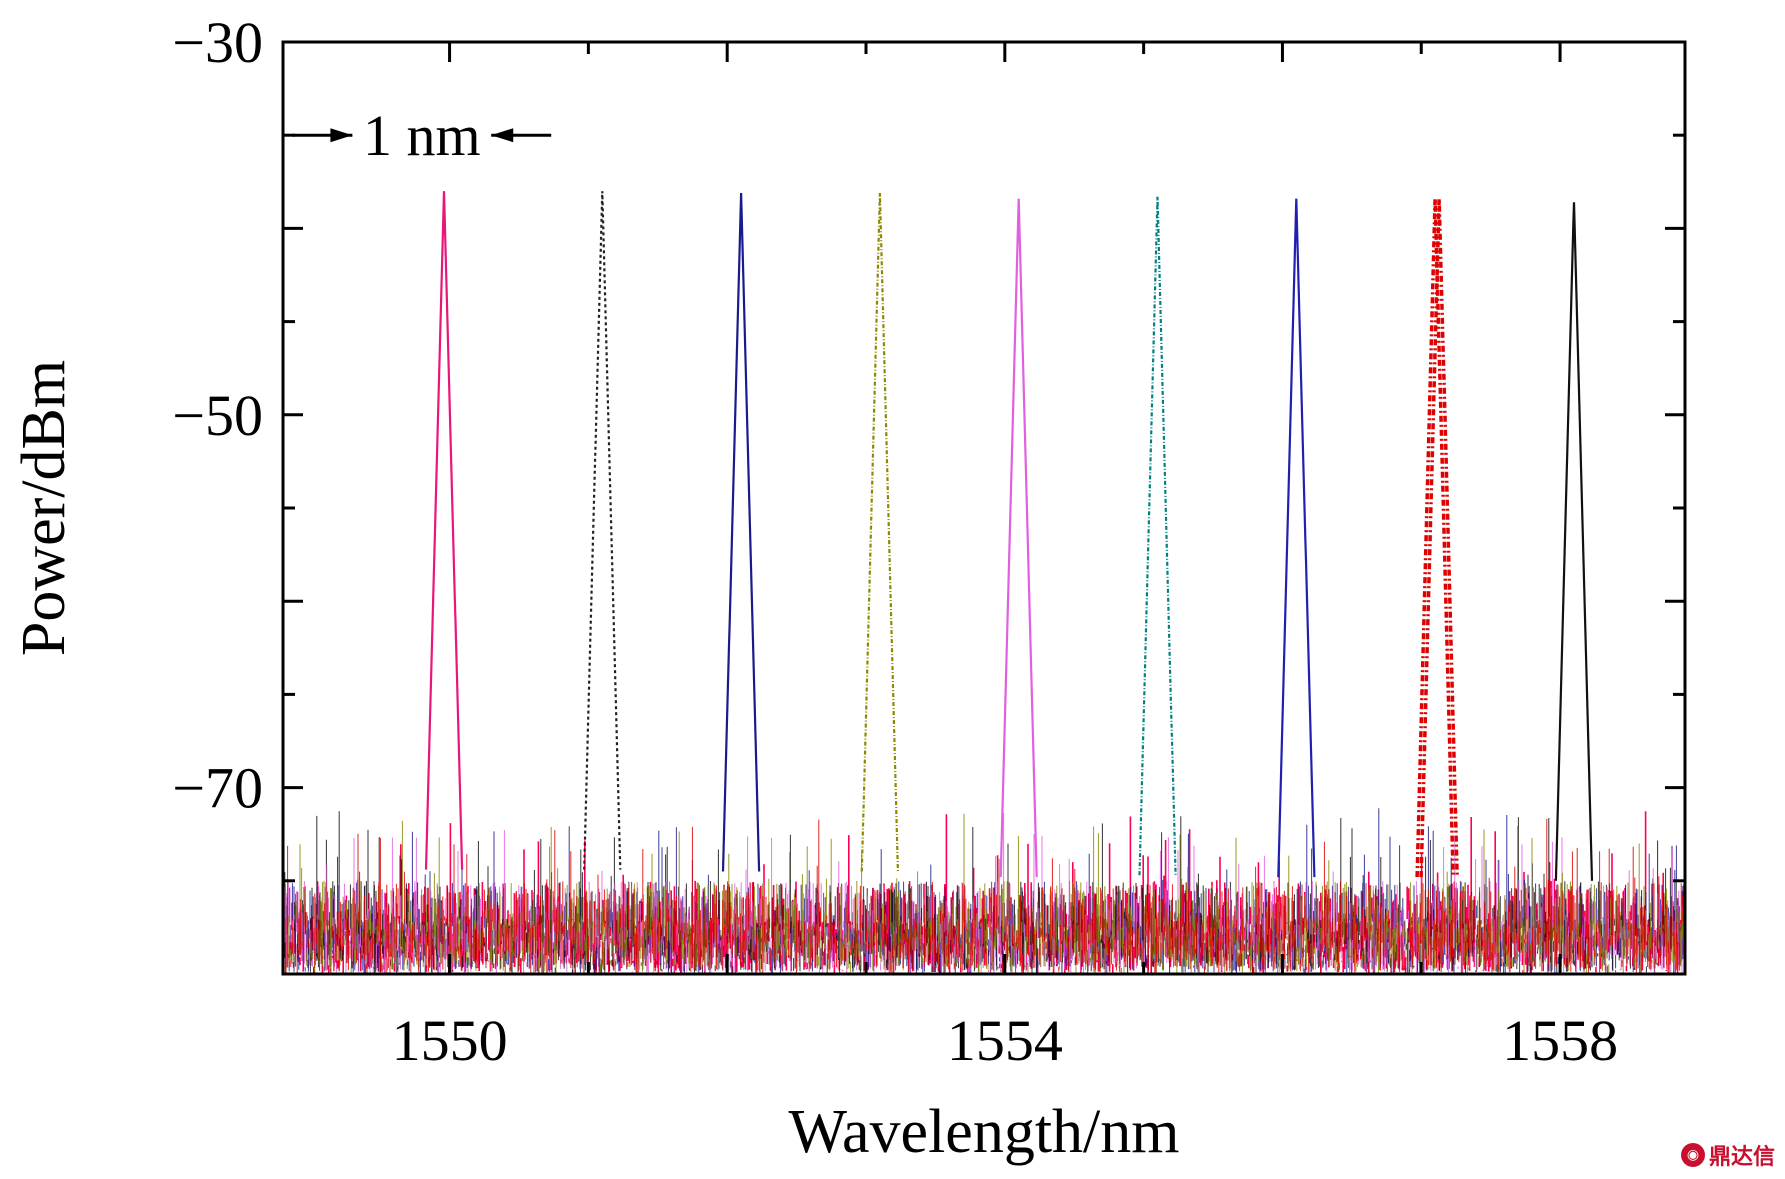  Describe the element at coordinates (983, 1132) in the screenshot. I see `x-axis-label: Wavelength/nm` at that location.